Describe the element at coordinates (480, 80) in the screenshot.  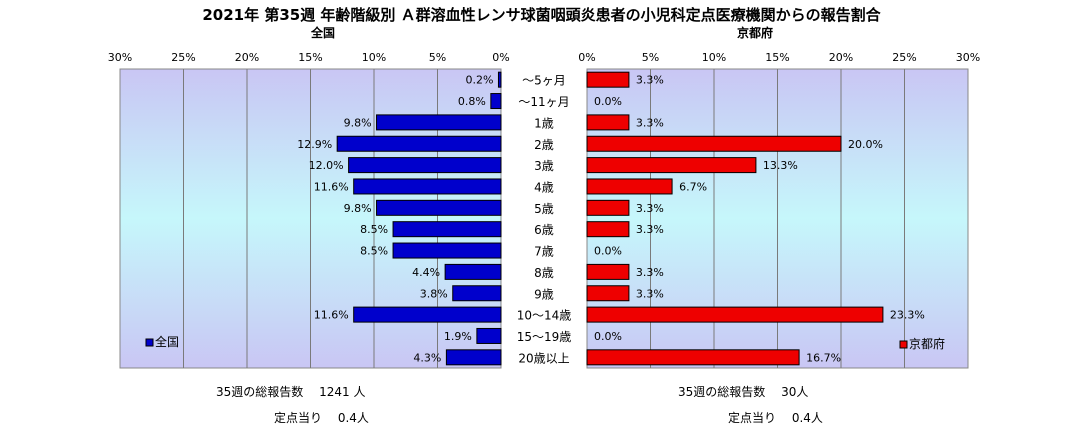
I see `national-bar-label: 0.2%` at that location.